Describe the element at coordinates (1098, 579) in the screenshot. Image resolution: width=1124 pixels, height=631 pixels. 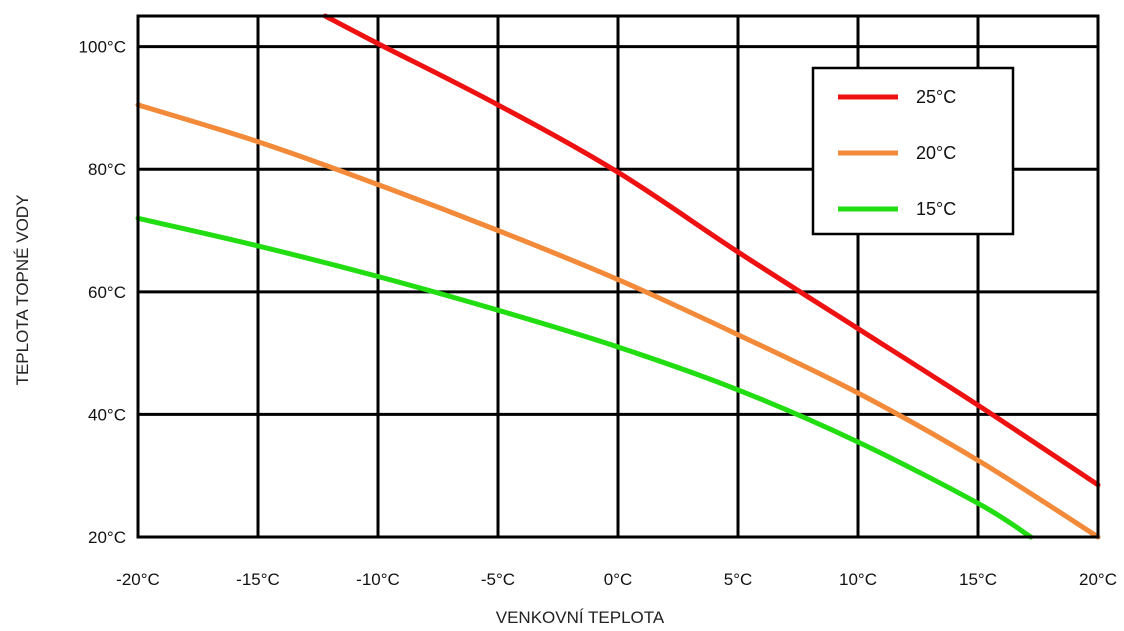
I see `x-tick-label: 20°C` at that location.